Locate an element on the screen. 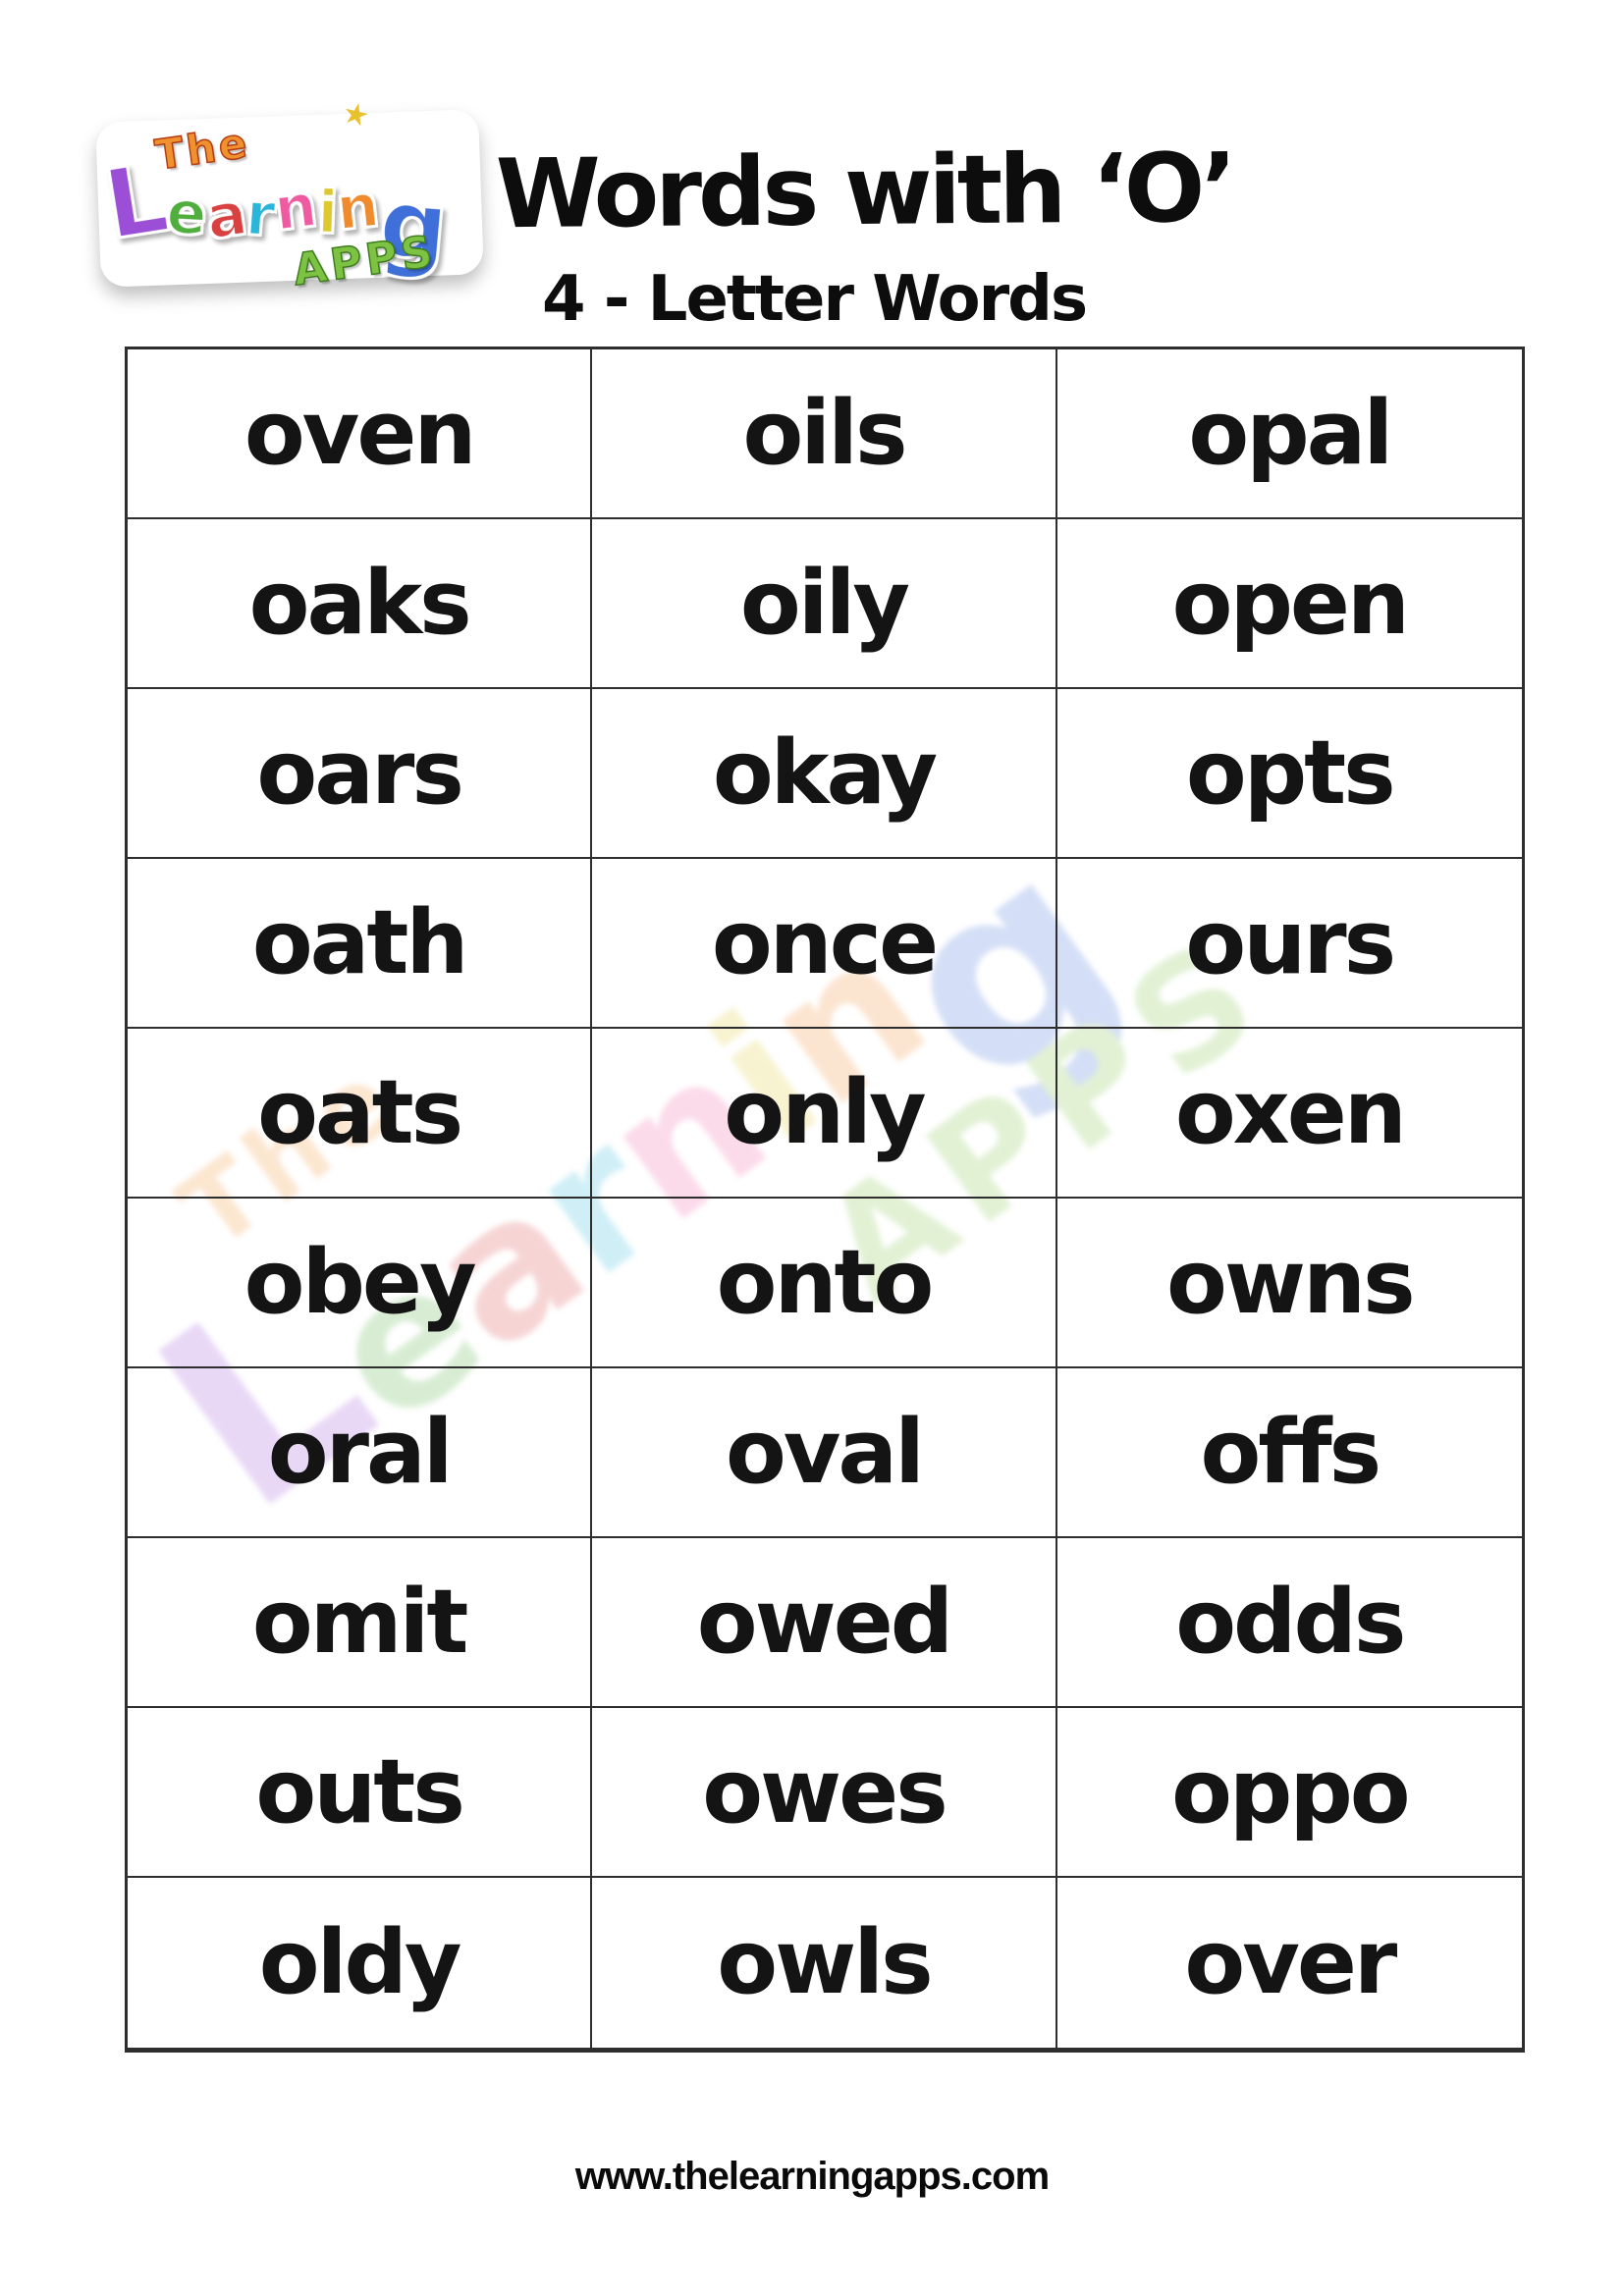 Image resolution: width=1624 pixels, height=2296 pixels. star-icon: ★ is located at coordinates (356, 115).